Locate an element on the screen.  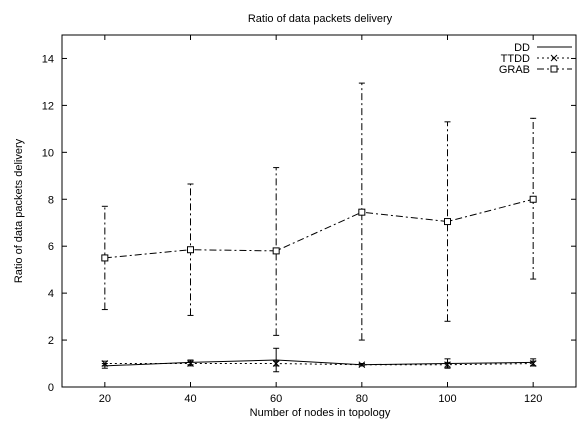
y-tick-label: 2 is located at coordinates (51, 341).